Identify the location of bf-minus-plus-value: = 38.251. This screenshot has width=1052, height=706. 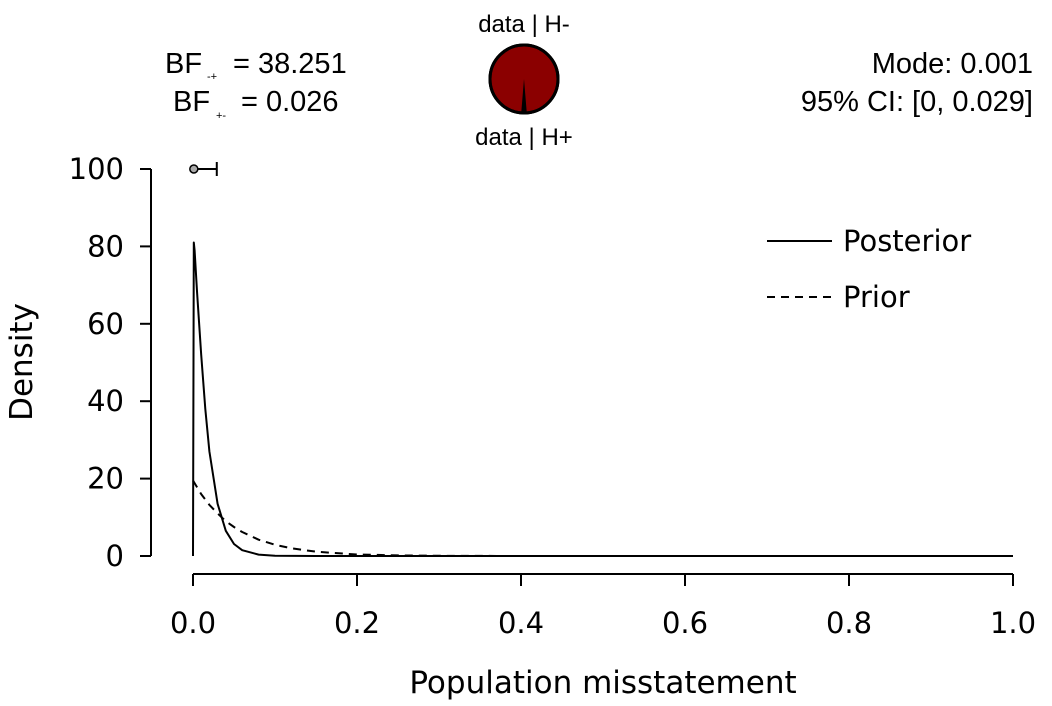
(290, 64).